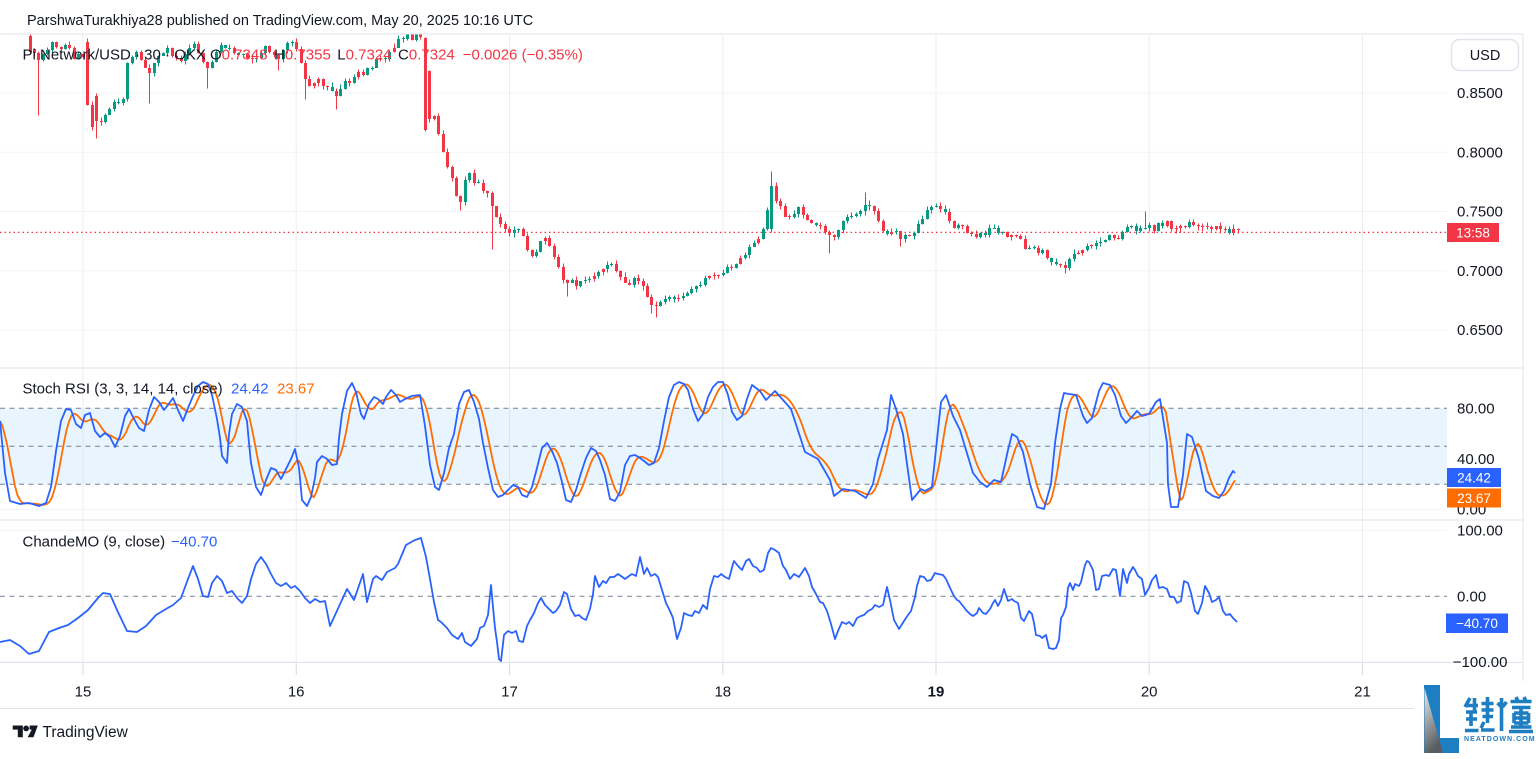 This screenshot has height=759, width=1536. I want to click on svg-text: 19, so click(936, 692).